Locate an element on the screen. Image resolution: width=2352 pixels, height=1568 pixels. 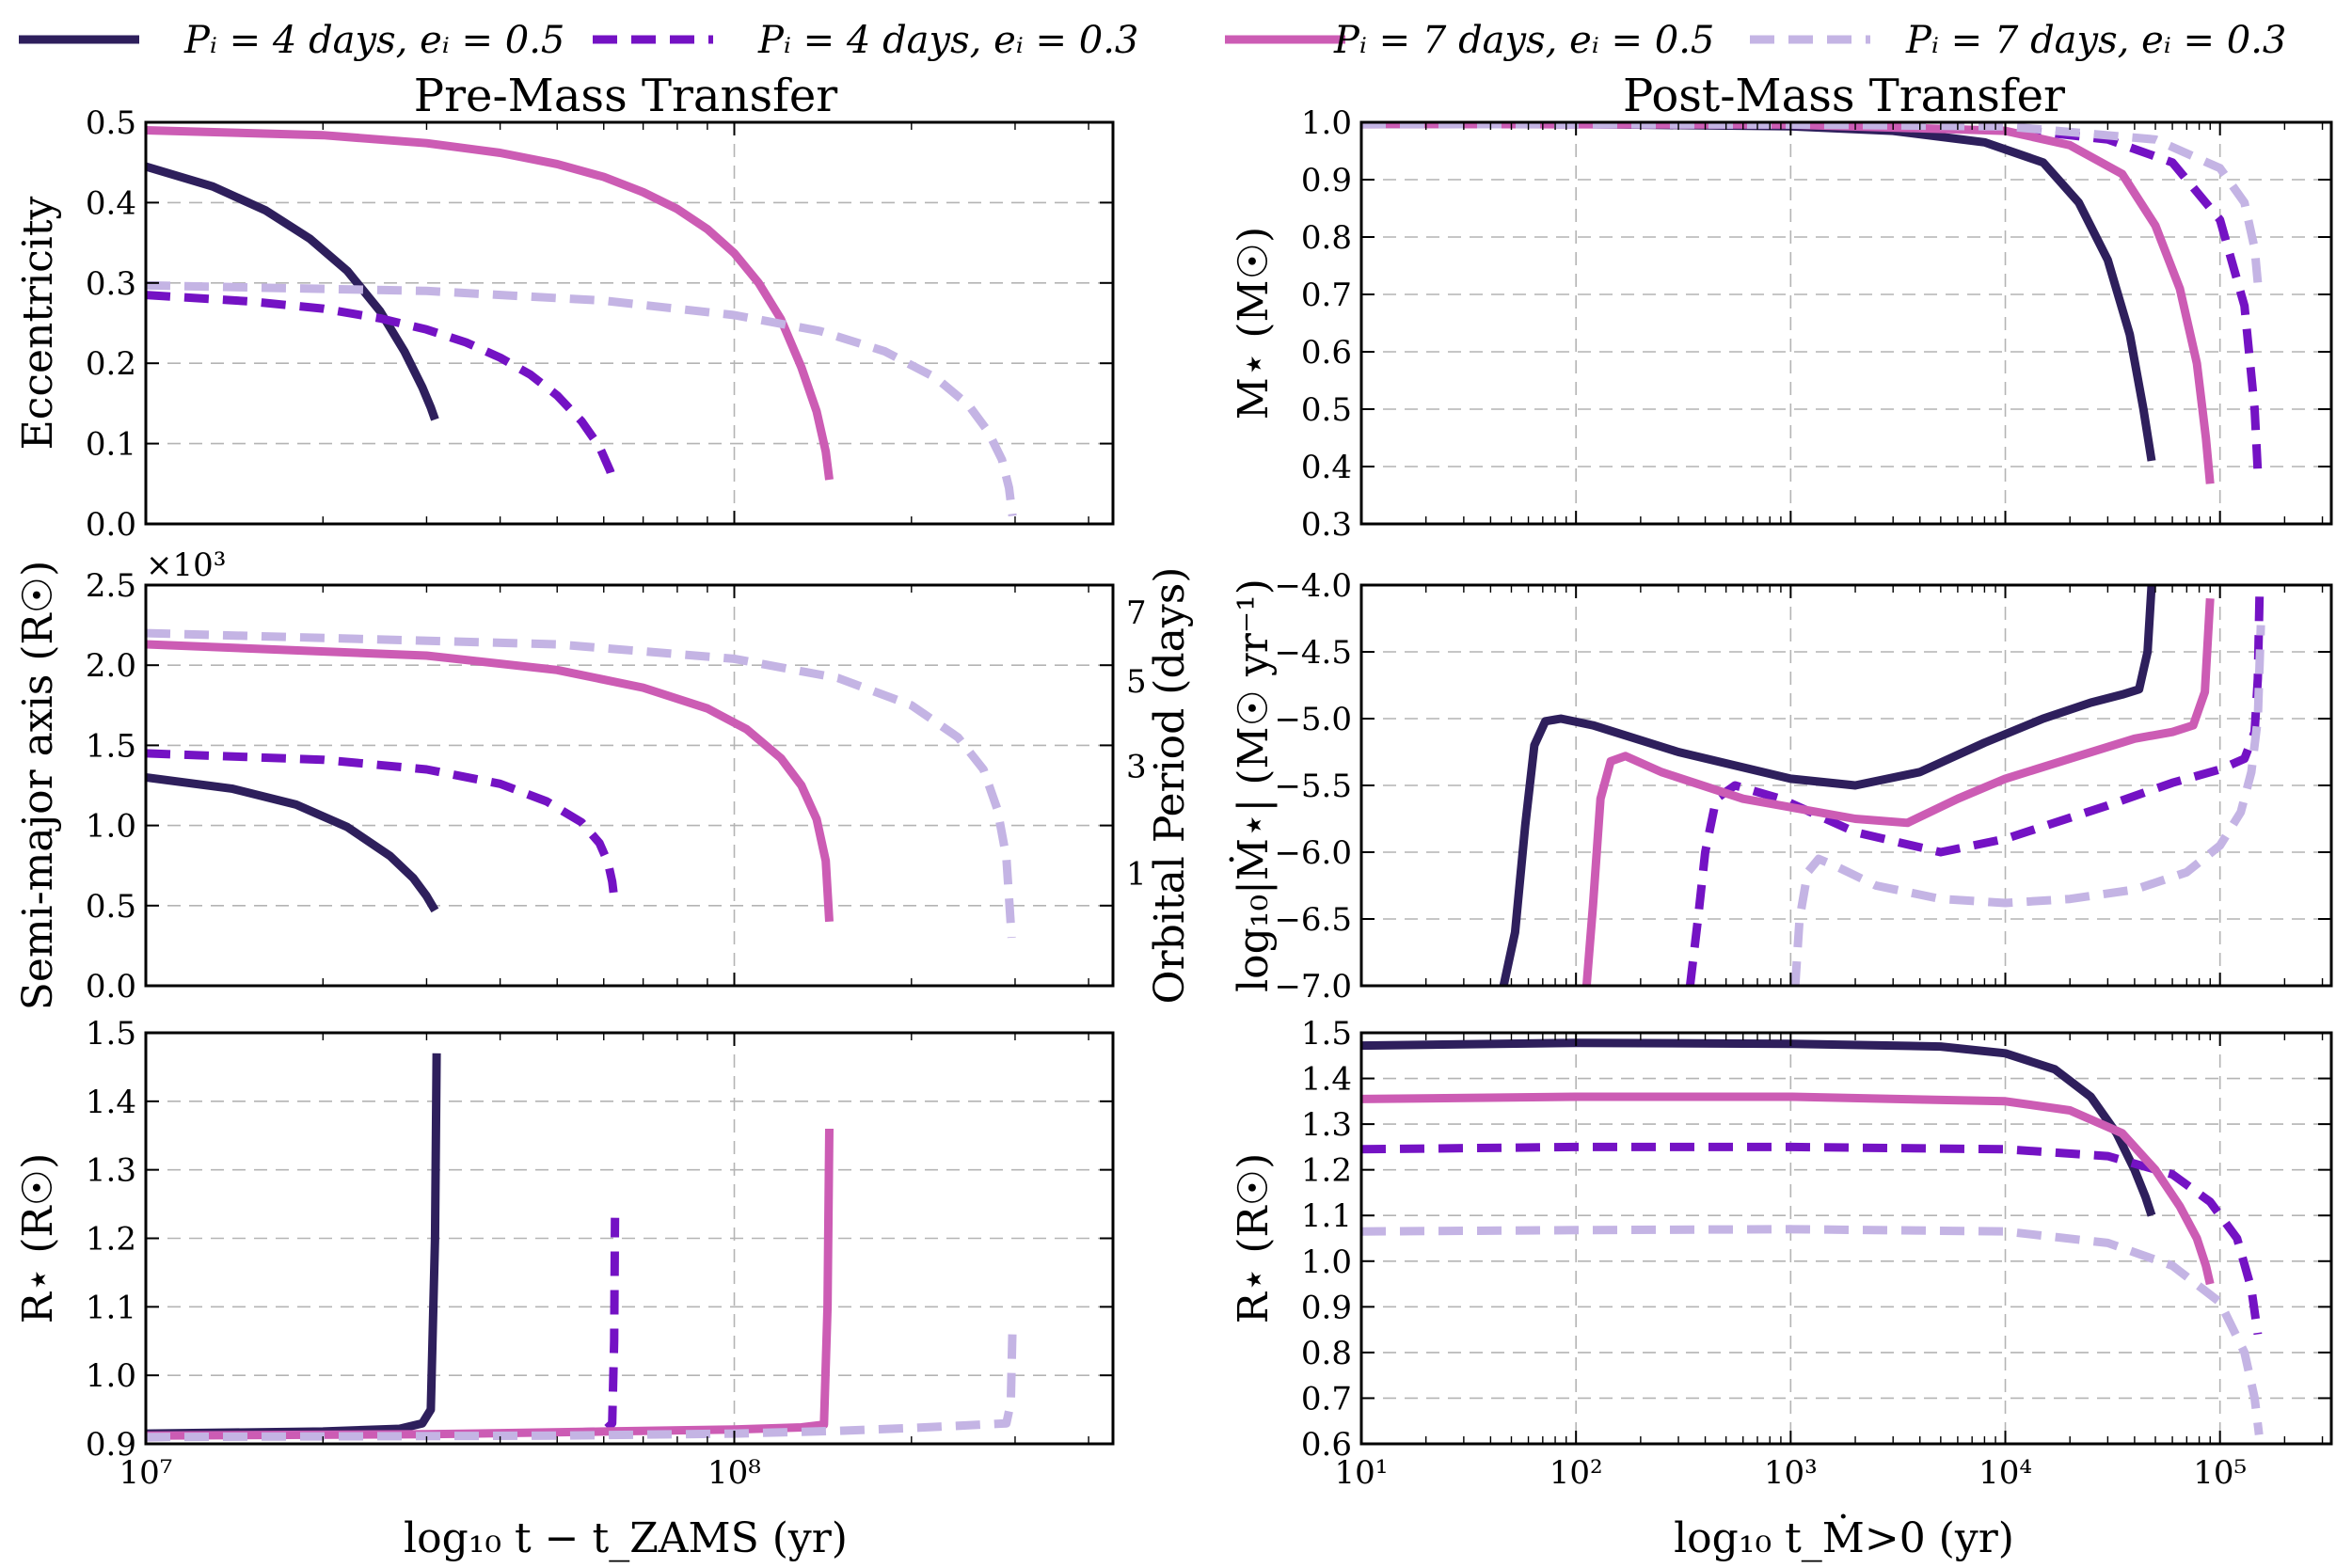
legend-label-2: Pᵢ = 4 days, eᵢ = 0.3 is located at coordinates (947, 40).